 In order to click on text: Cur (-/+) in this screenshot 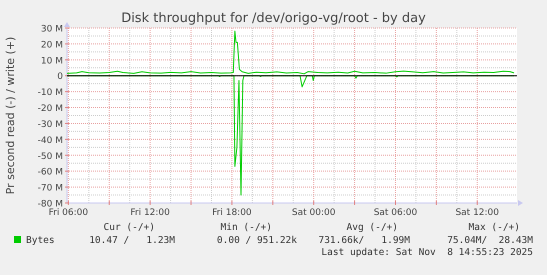, I will do `click(129, 227)`.